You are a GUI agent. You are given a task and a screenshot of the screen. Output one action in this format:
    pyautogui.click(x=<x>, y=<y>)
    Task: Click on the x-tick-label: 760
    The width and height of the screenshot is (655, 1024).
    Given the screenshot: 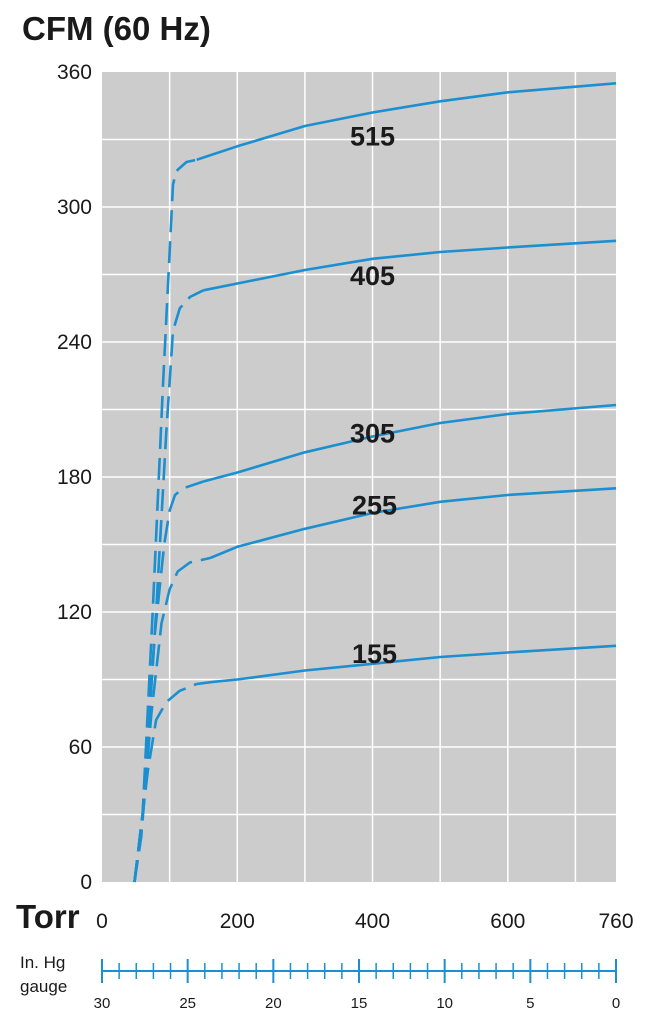 What is the action you would take?
    pyautogui.click(x=615, y=921)
    